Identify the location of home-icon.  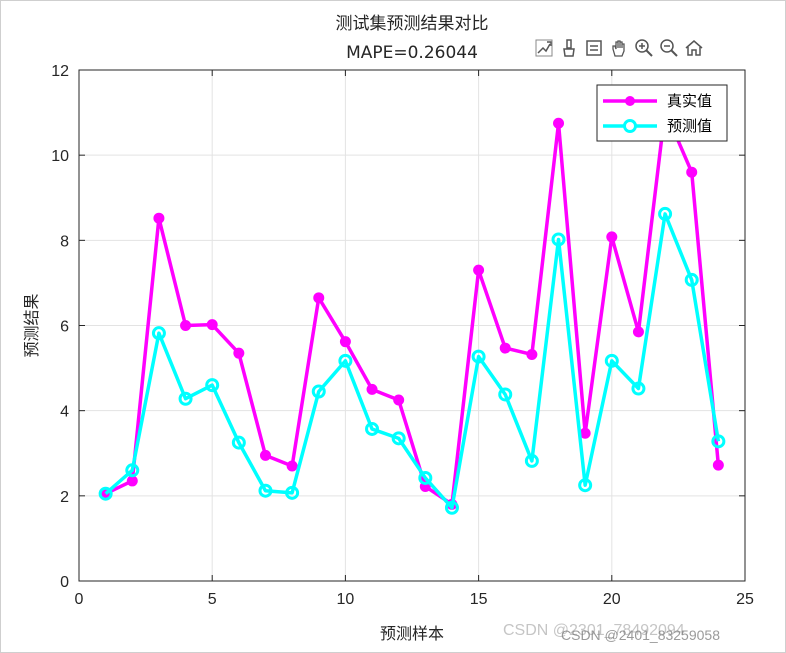
(694, 48).